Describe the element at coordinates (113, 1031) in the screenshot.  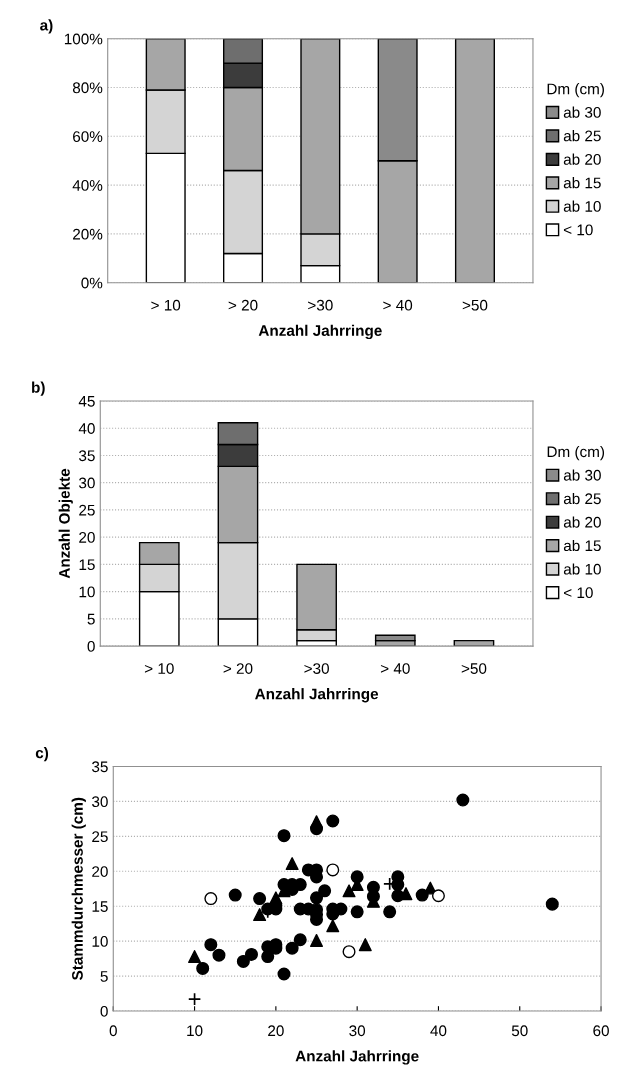
I see `x-tick-label: 0` at that location.